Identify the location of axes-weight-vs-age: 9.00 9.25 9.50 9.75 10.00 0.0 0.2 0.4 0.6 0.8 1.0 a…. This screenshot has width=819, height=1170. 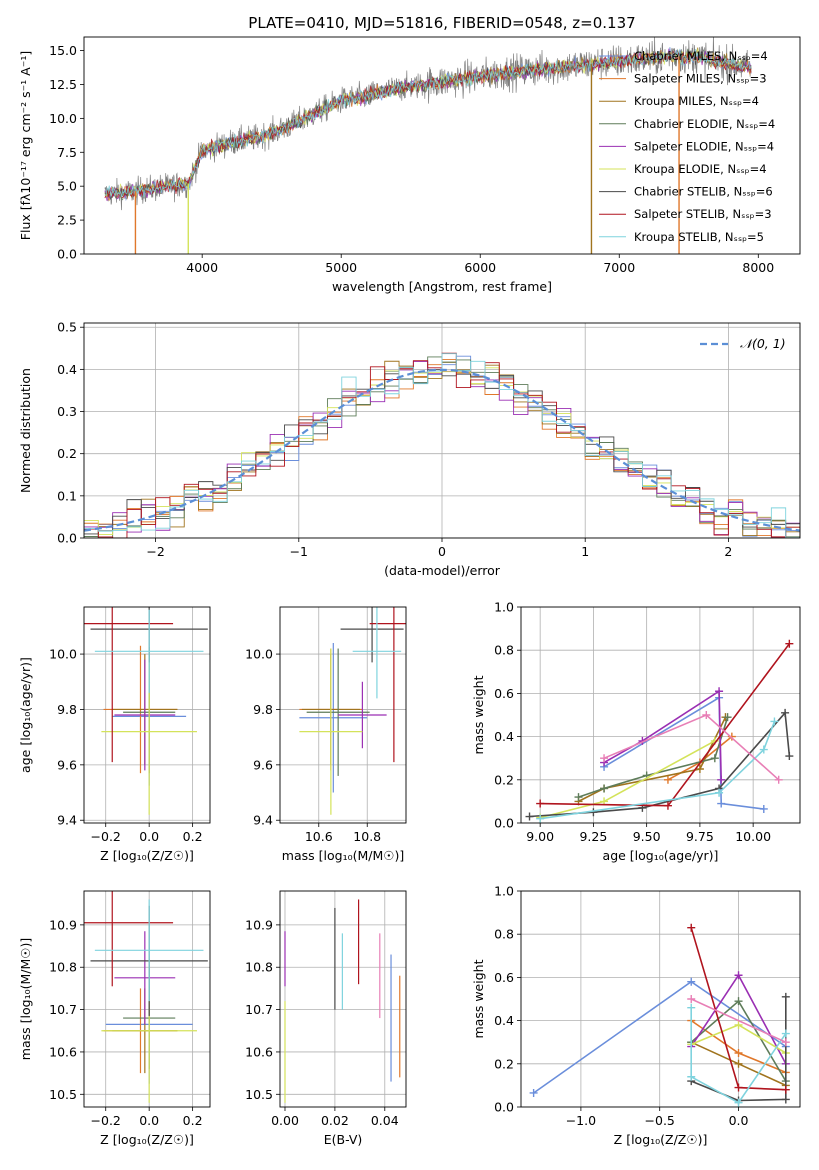
(636, 731).